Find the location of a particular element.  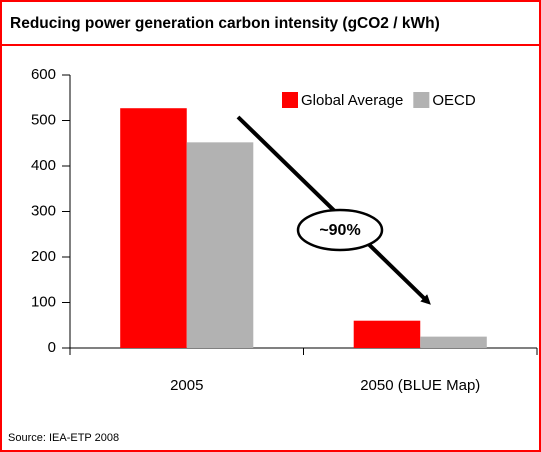

y-tick-label: 600 is located at coordinates (43, 74).